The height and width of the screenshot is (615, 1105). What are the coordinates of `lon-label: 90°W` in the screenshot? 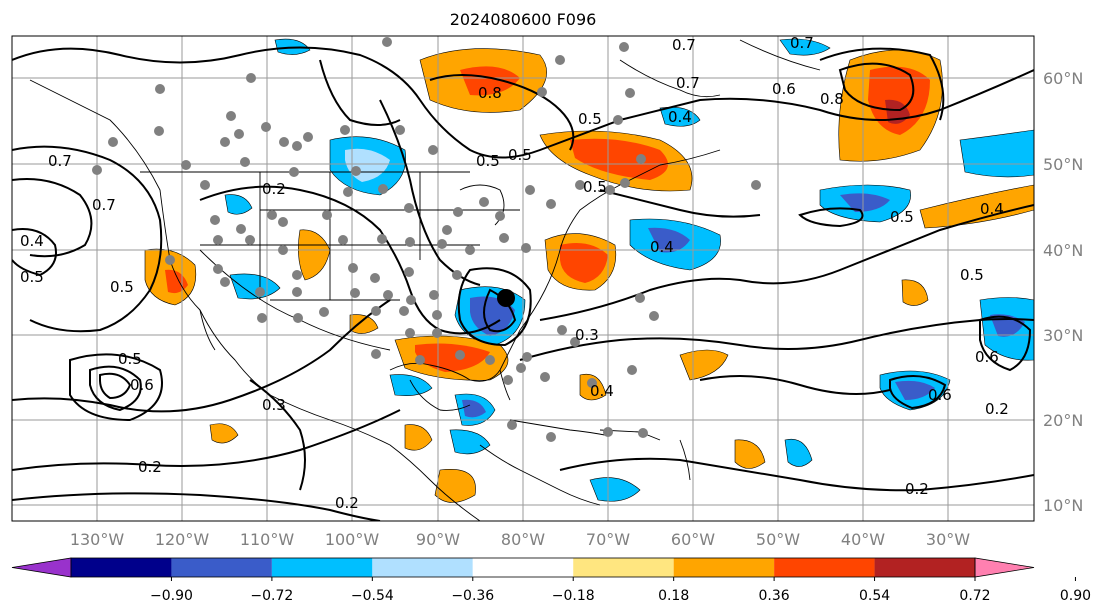 It's located at (438, 539).